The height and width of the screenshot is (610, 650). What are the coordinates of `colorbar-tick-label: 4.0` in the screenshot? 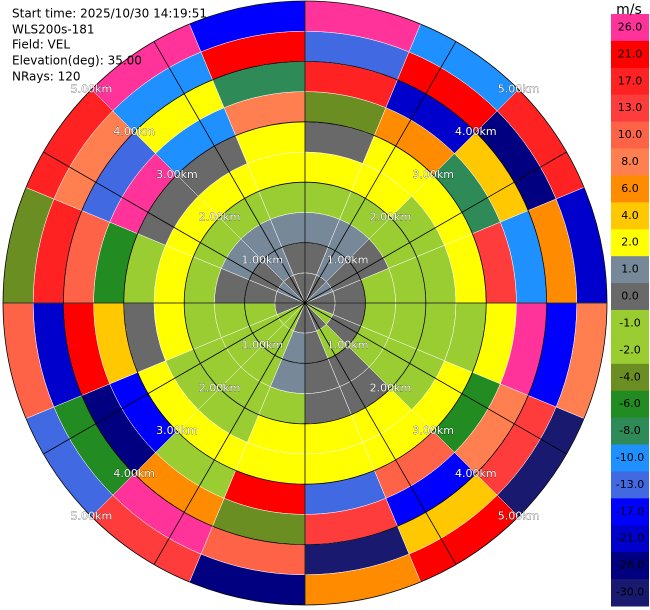 It's located at (630, 215).